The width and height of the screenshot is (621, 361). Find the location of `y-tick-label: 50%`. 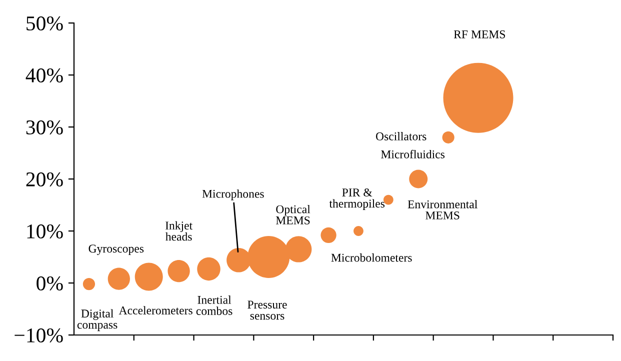

y-tick-label: 50% is located at coordinates (44, 23).